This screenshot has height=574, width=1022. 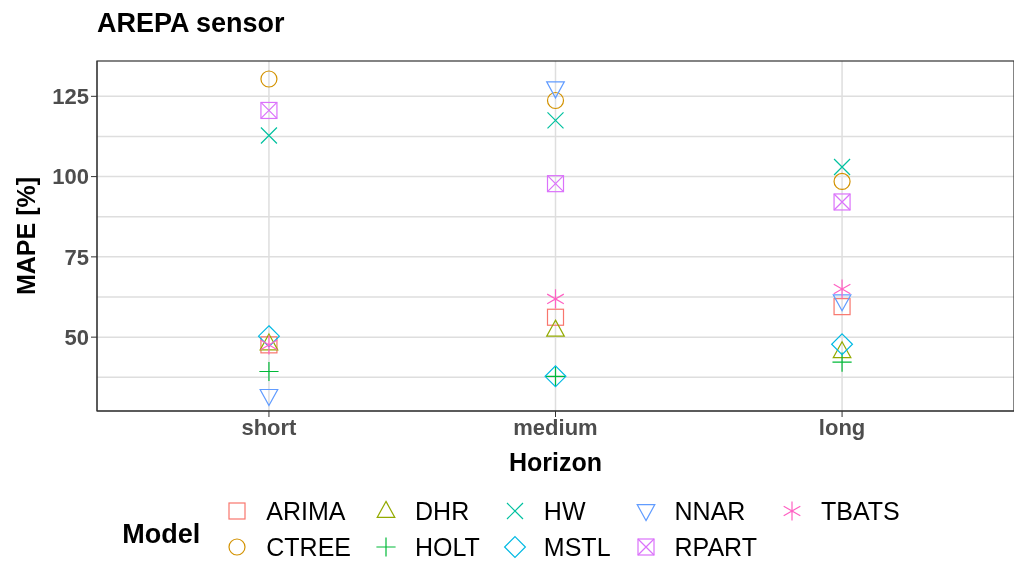 I want to click on y-axis-title: MAPE [%], so click(x=25, y=236).